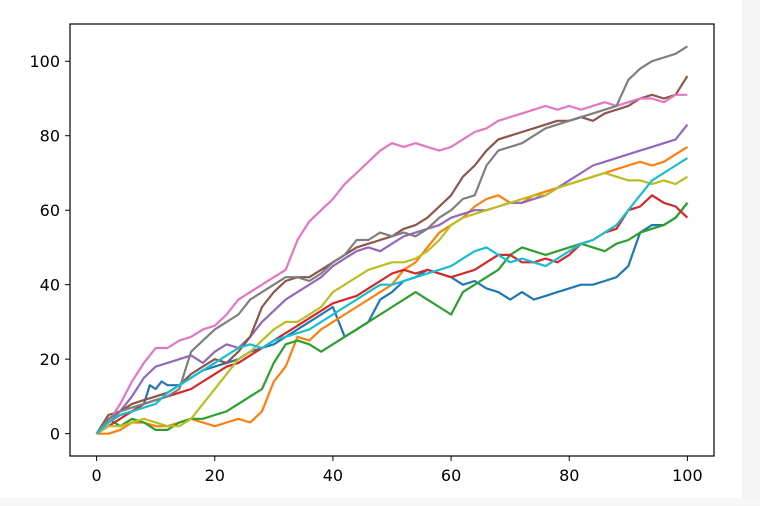 The width and height of the screenshot is (760, 506). I want to click on y-tick-label: 100, so click(44, 61).